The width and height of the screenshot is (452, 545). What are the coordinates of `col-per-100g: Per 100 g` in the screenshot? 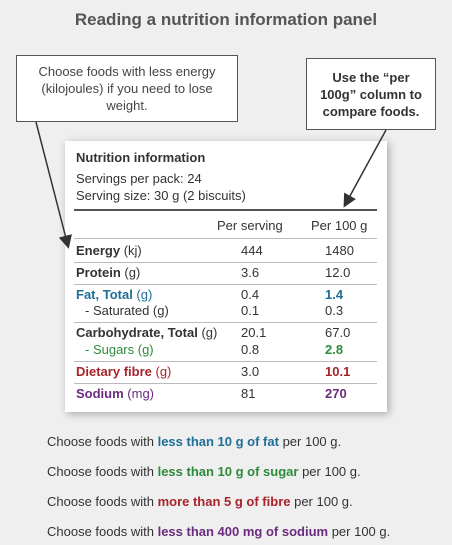 It's located at (339, 225).